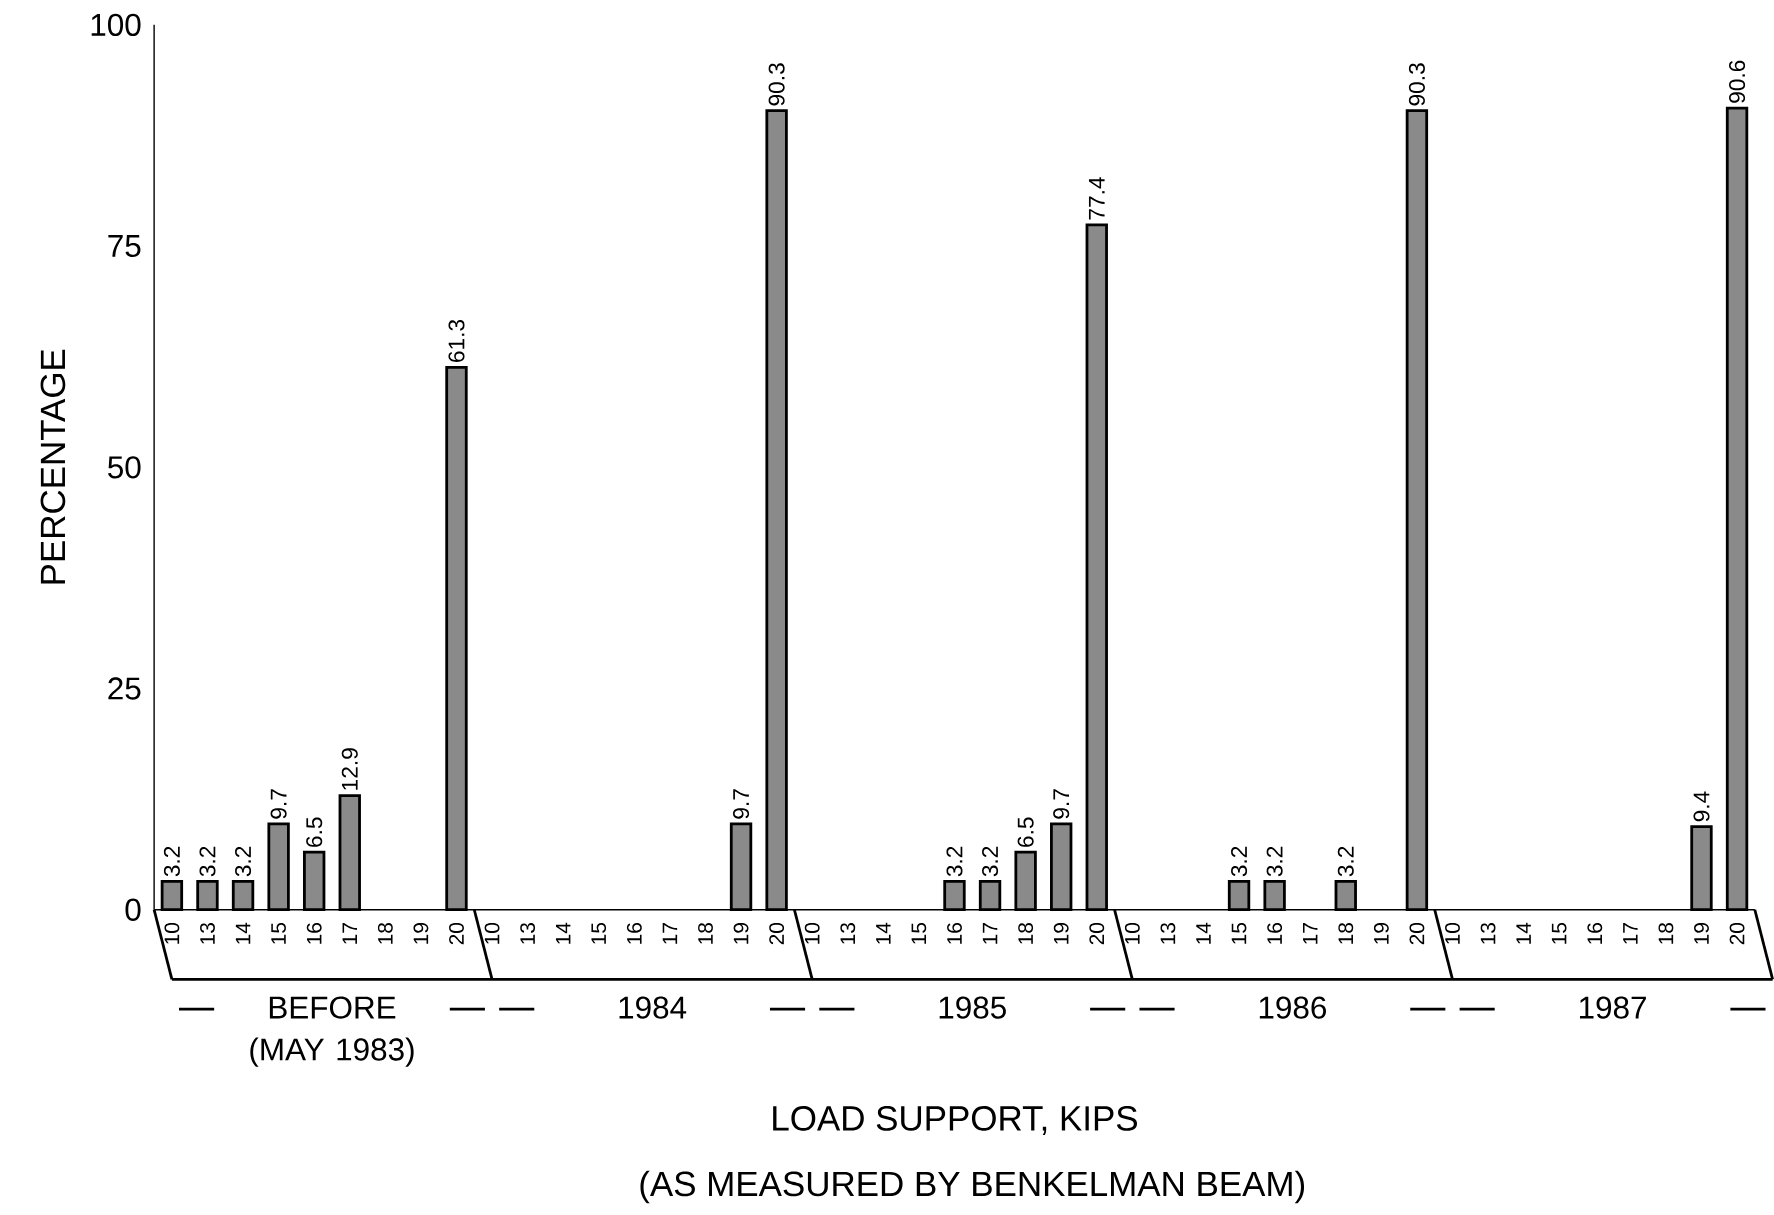 The image size is (1774, 1215). Describe the element at coordinates (332, 1031) in the screenshot. I see `text: BEFORE (MAY 1983)` at that location.